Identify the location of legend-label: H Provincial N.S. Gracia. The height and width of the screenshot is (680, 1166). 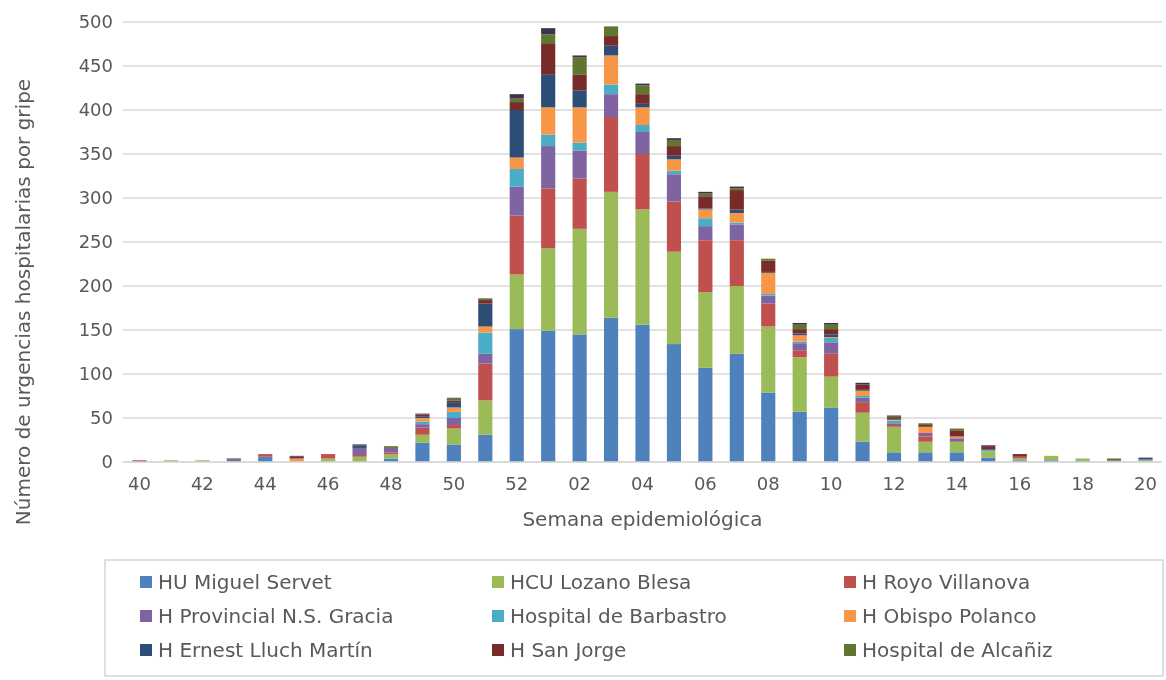
(276, 616).